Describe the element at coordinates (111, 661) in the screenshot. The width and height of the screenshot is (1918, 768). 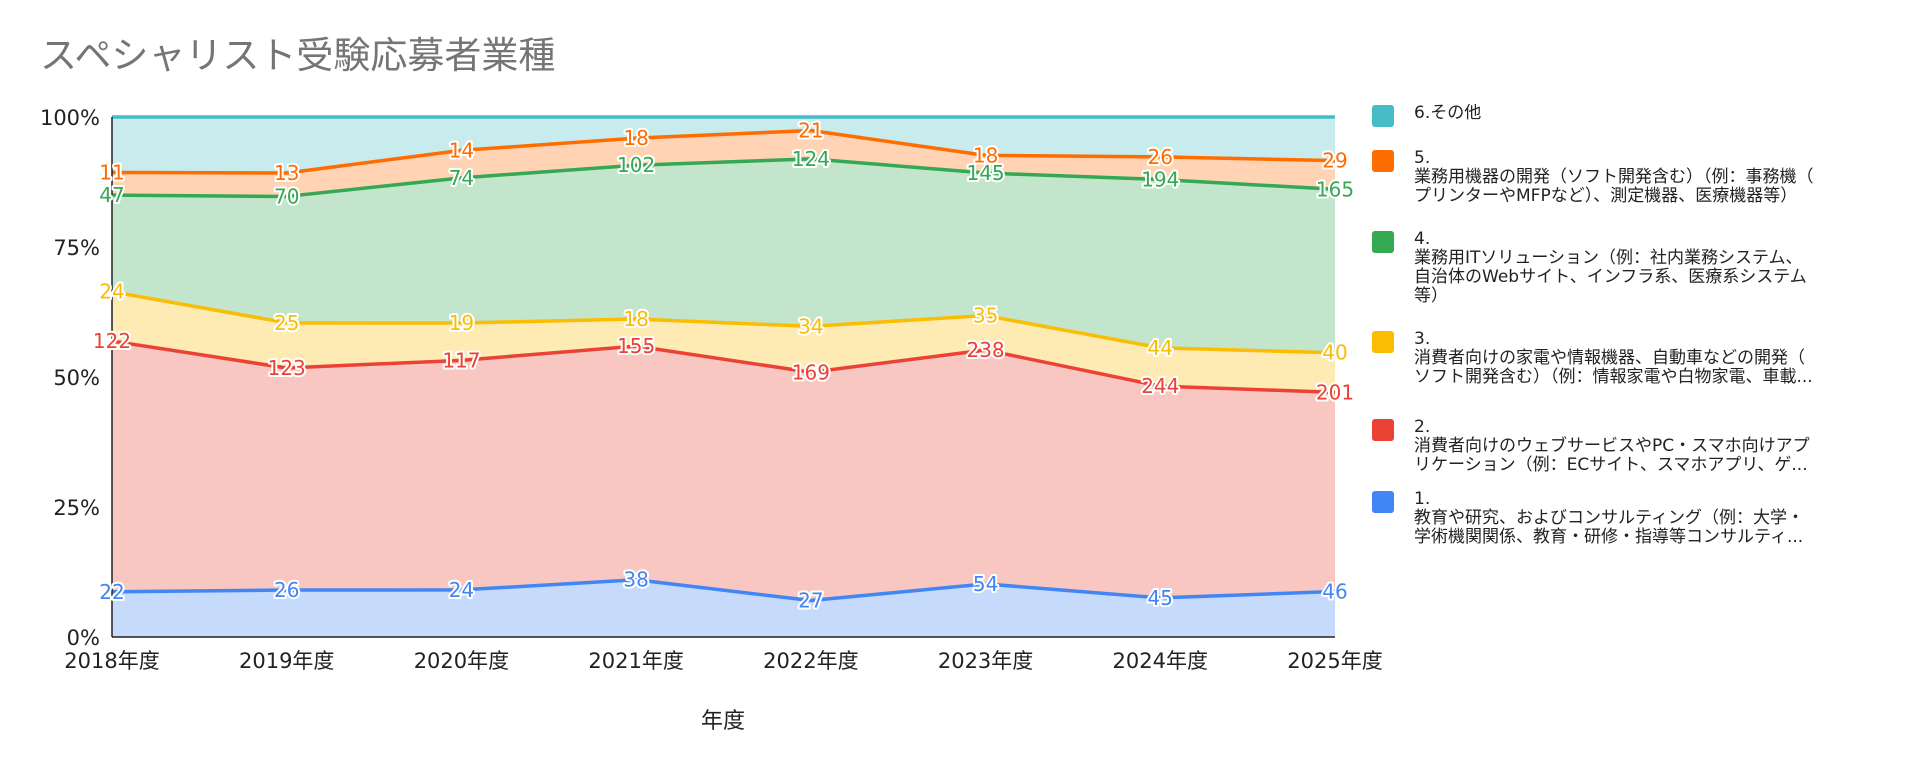
I see `x-tick-label: 2018年度` at that location.